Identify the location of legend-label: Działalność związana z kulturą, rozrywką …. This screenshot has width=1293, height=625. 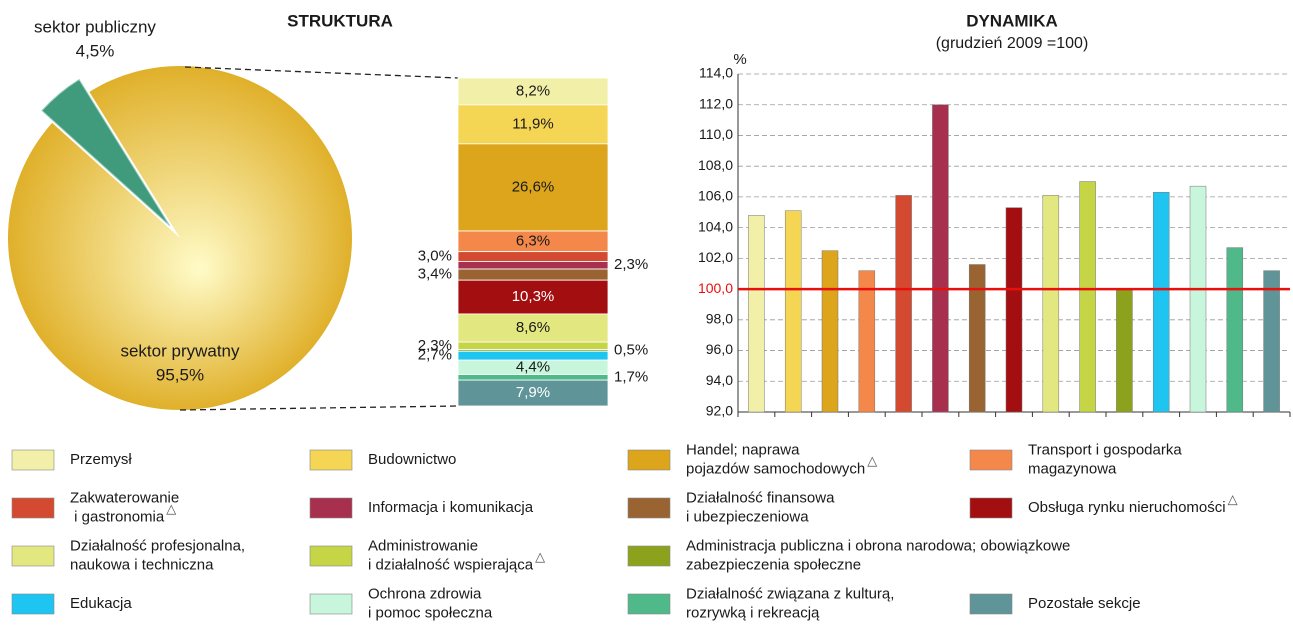
(790, 603).